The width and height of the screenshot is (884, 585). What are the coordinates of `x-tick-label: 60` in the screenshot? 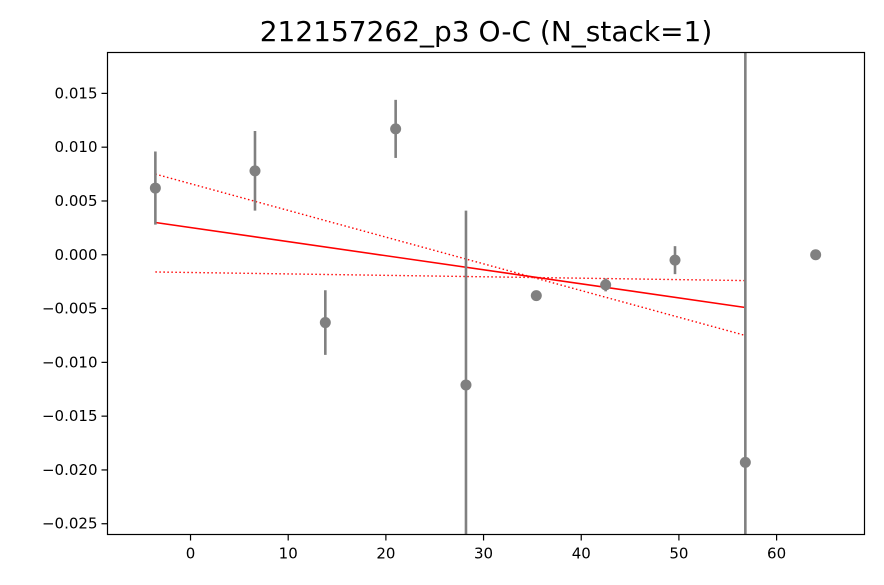 It's located at (776, 554).